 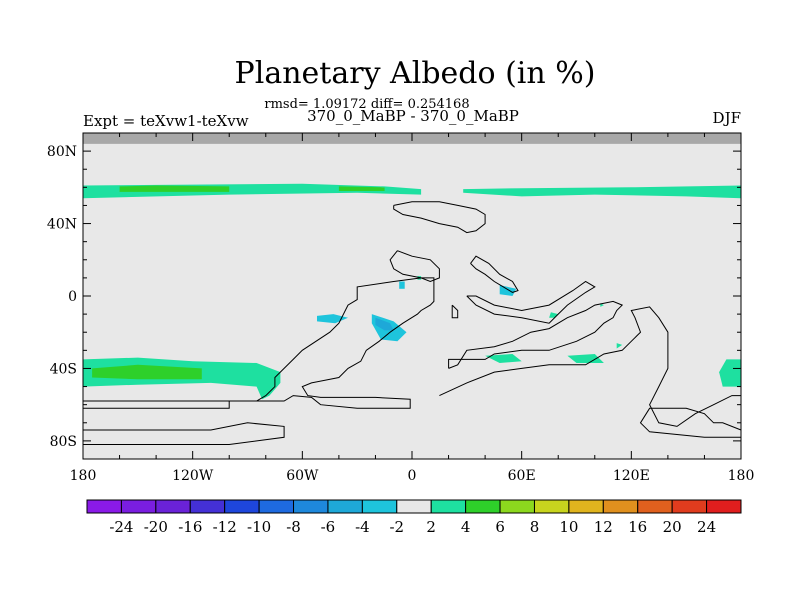 I want to click on colorbar-label: 12, so click(x=603, y=527).